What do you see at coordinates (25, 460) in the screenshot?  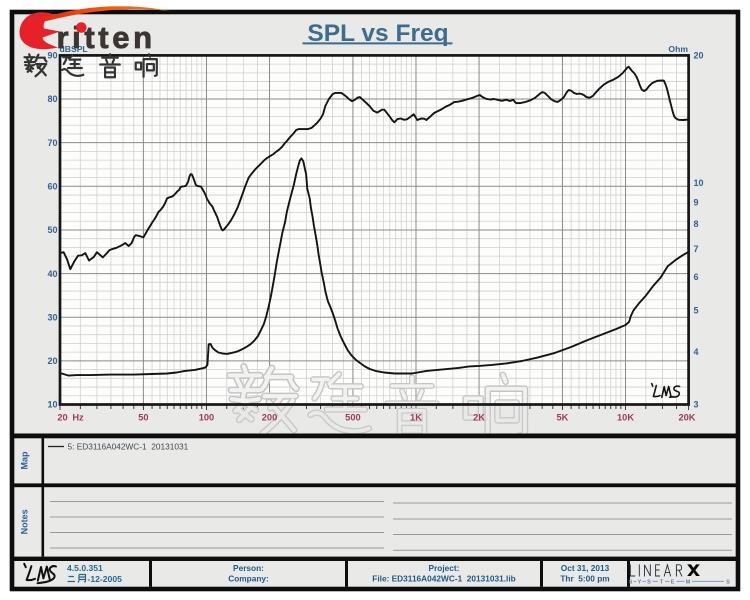 I see `svg-text: Map` at bounding box center [25, 460].